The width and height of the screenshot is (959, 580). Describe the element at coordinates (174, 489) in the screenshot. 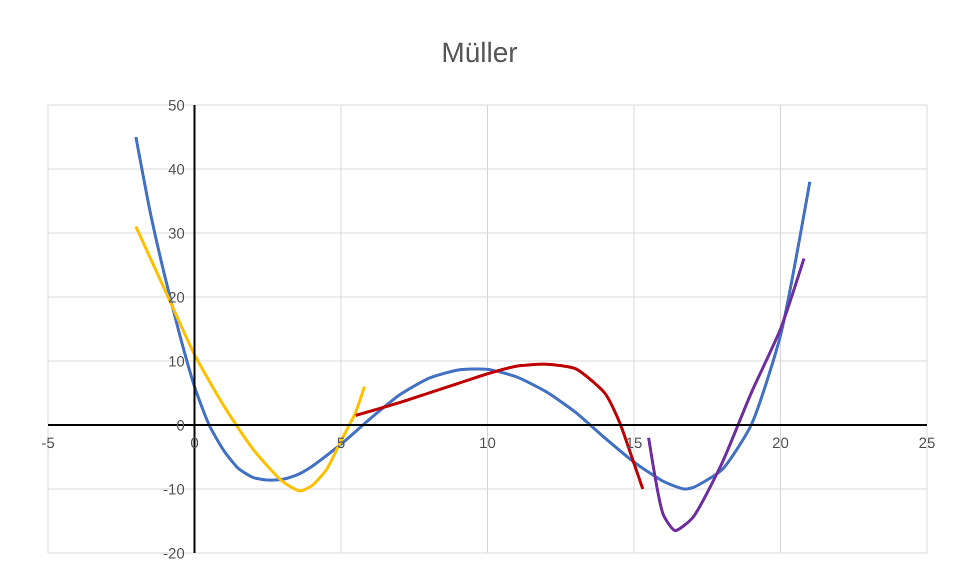

I see `y-tick-label: -10` at that location.